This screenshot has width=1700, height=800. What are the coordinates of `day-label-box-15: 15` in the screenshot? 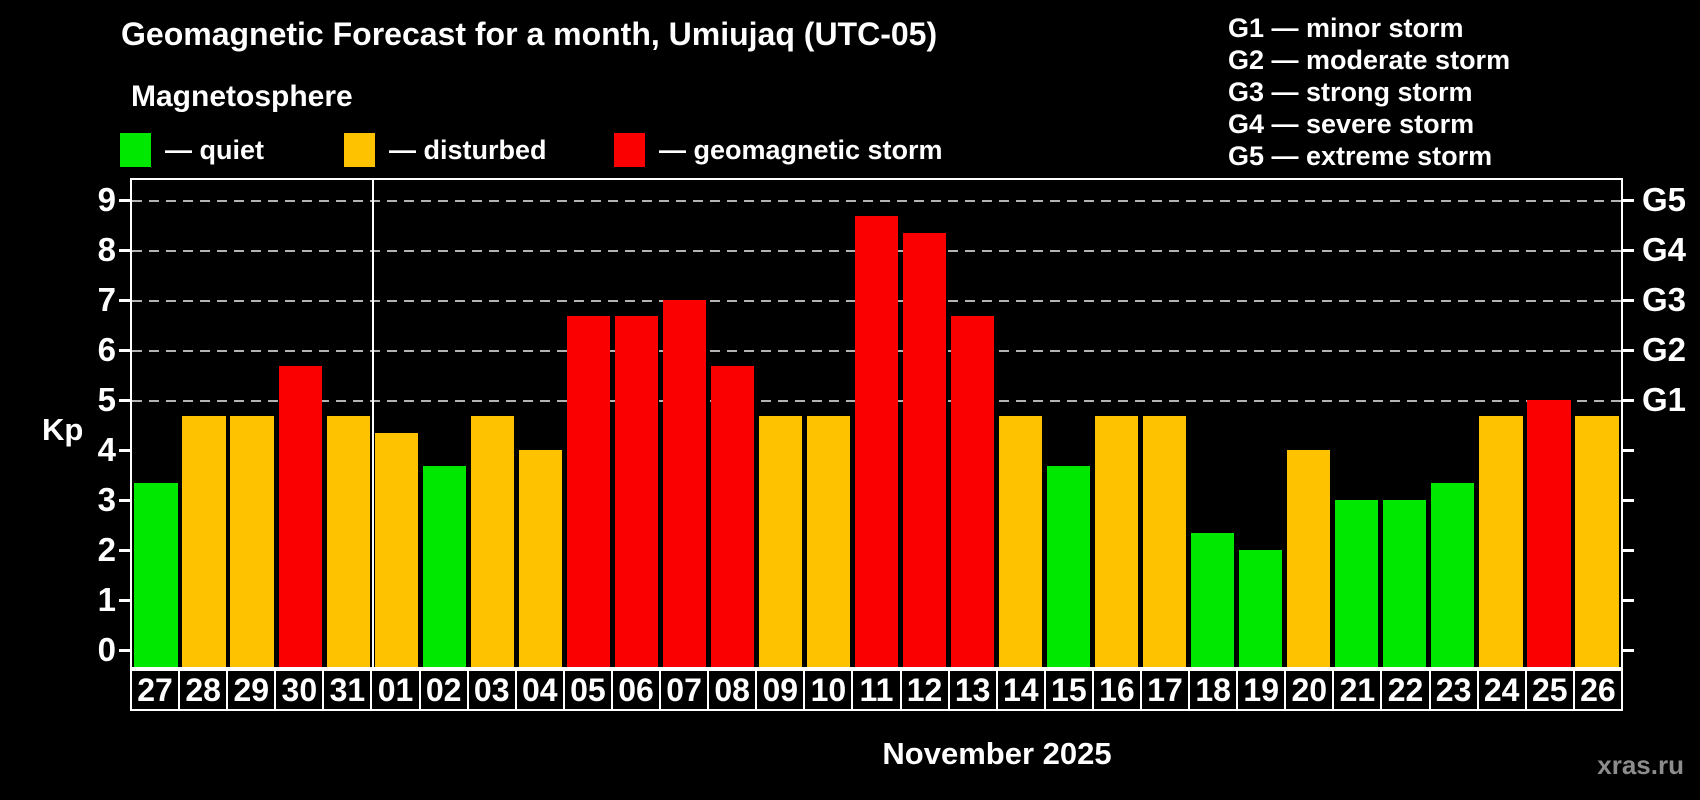 It's located at (1068, 690).